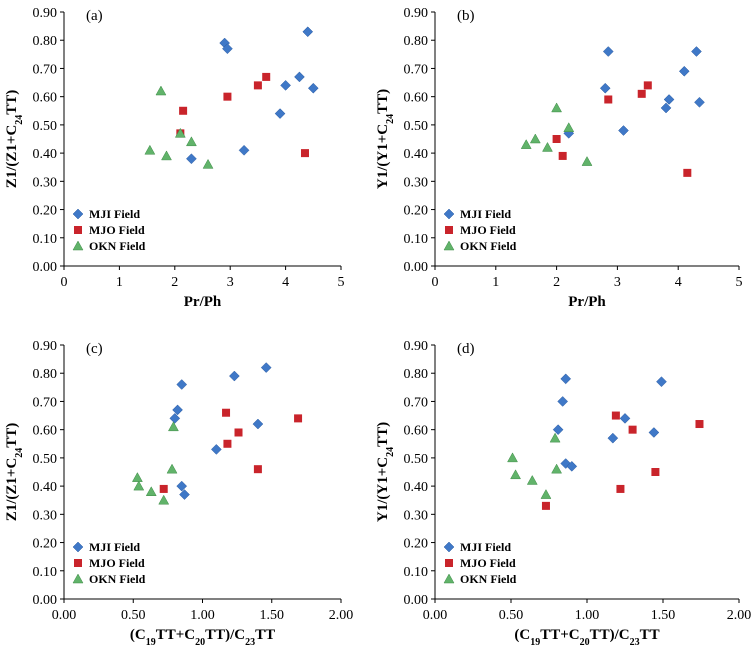  Describe the element at coordinates (179, 127) in the screenshot. I see `series-okn-field` at that location.